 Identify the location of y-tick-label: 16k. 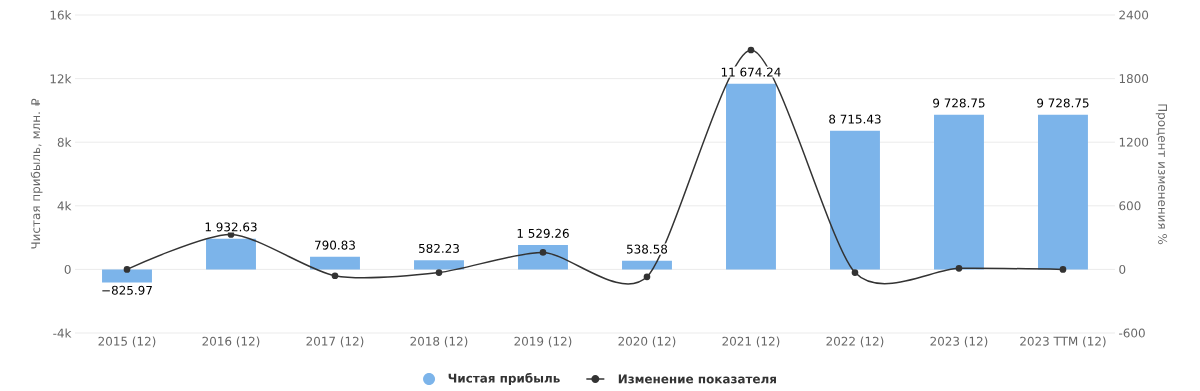
(61, 15).